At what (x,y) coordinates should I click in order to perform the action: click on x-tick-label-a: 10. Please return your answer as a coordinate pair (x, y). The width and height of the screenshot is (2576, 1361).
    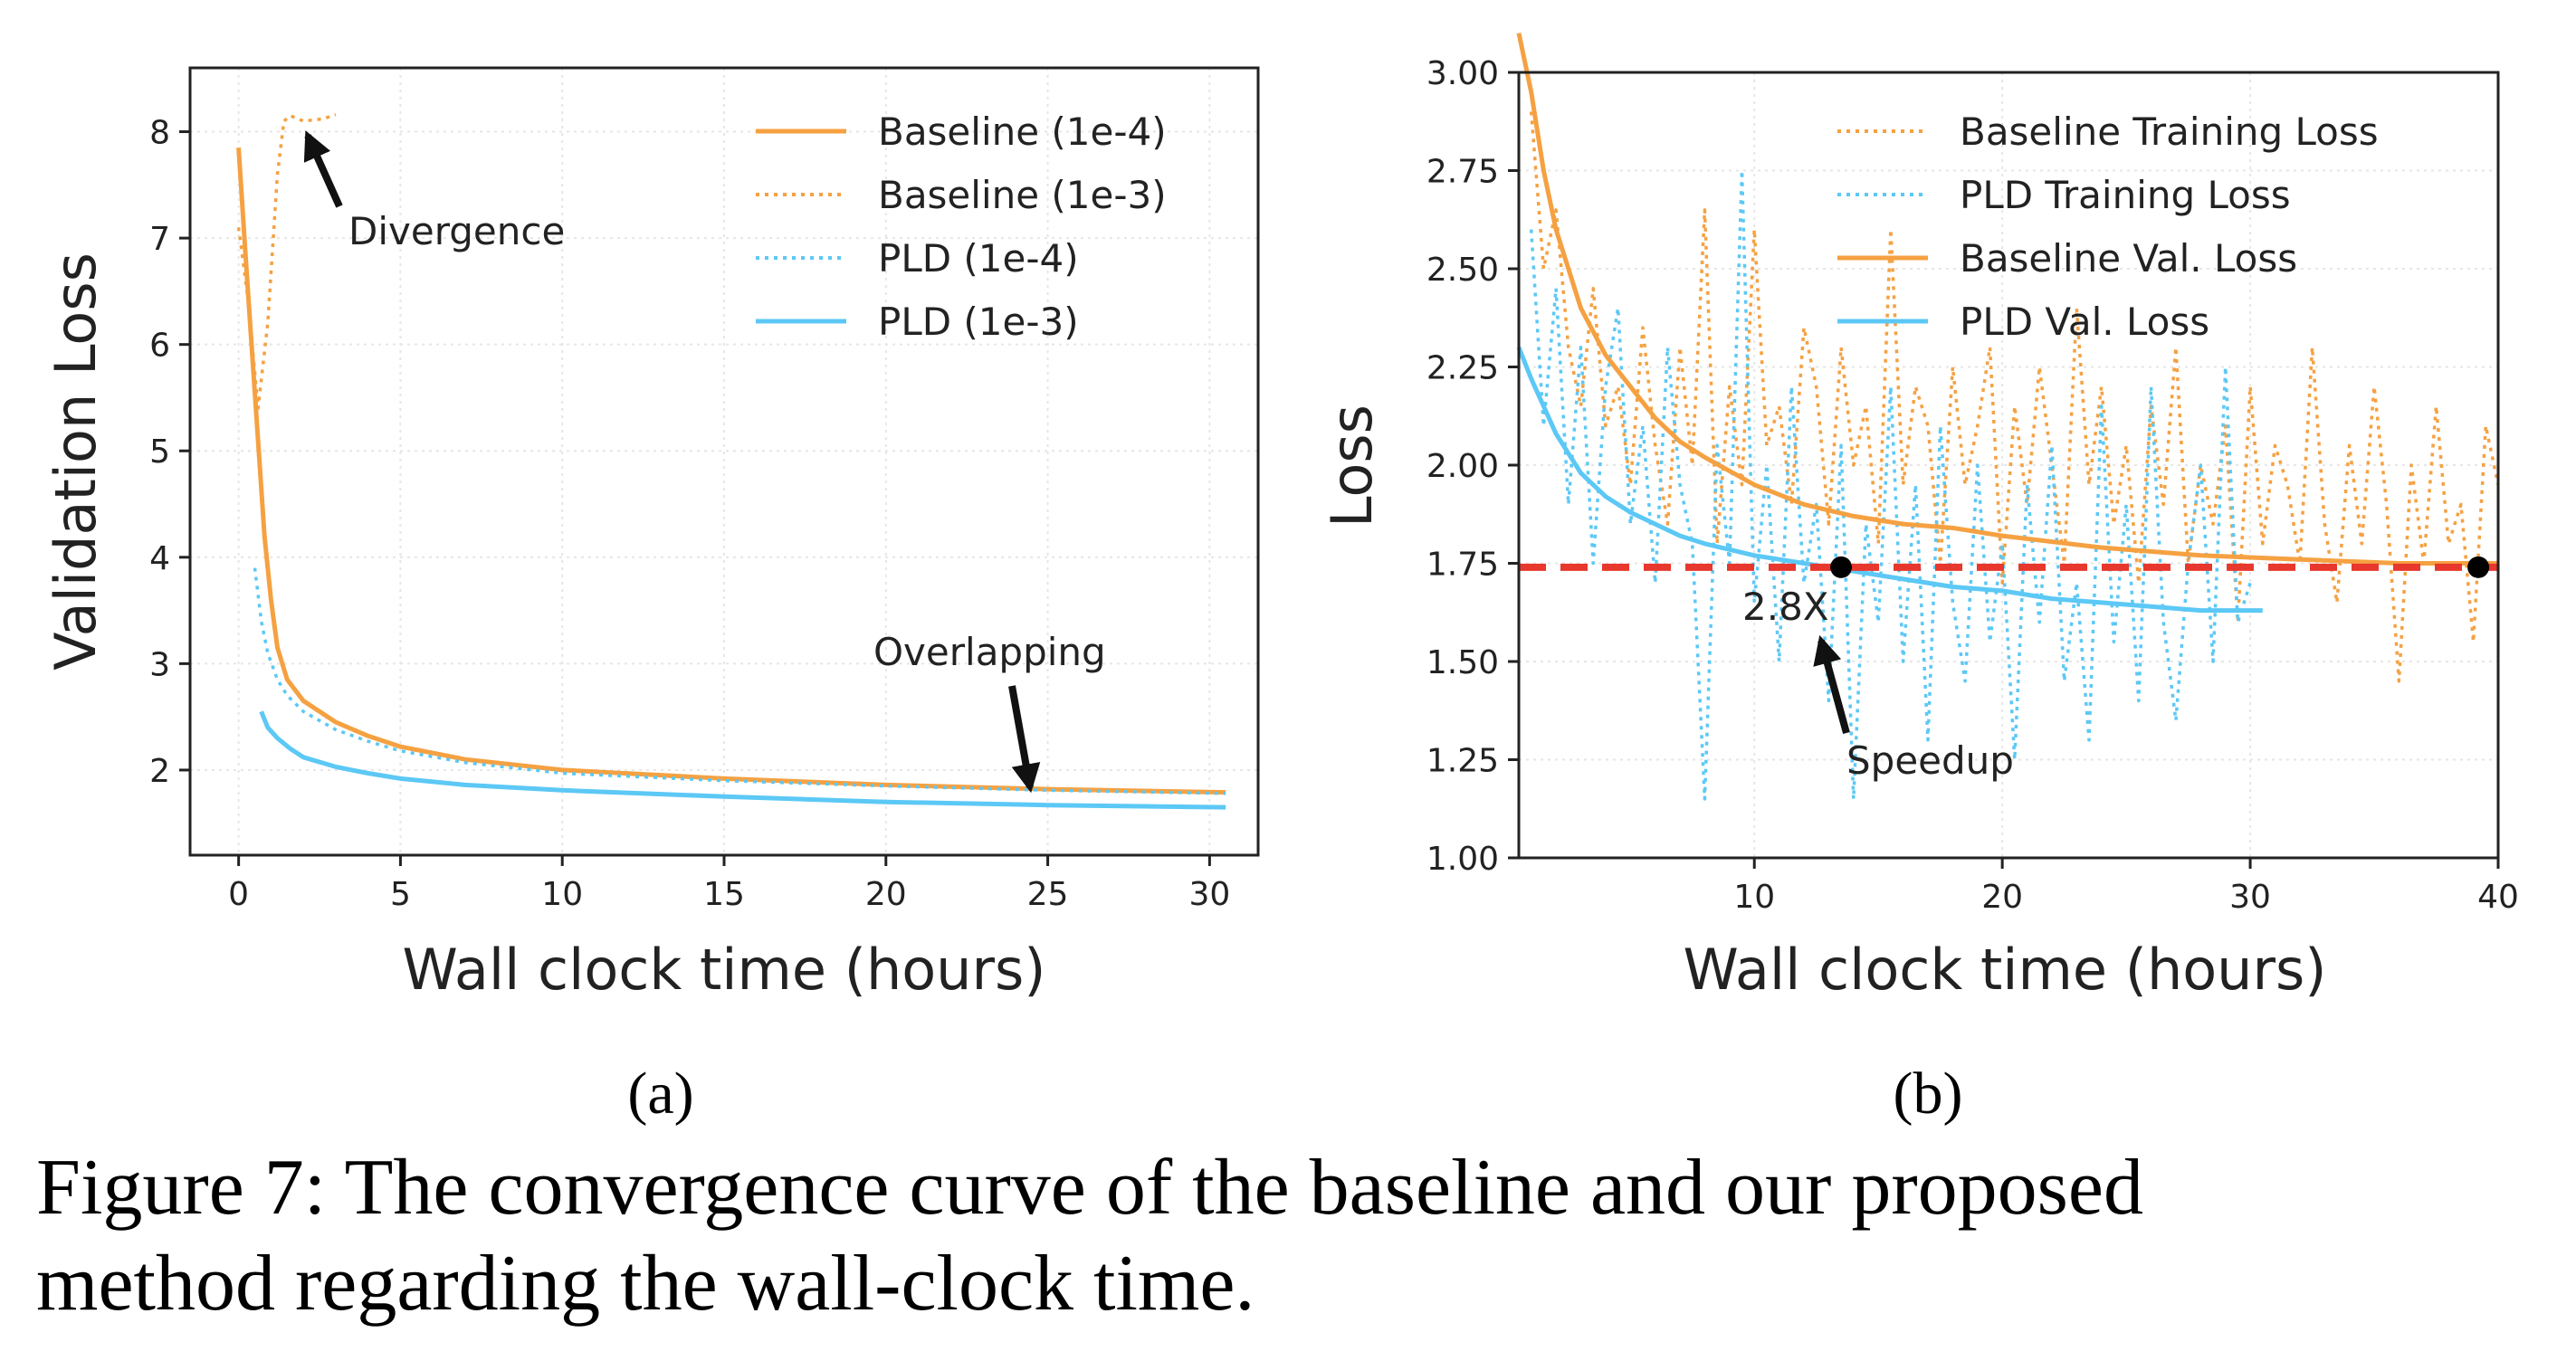
    Looking at the image, I should click on (562, 894).